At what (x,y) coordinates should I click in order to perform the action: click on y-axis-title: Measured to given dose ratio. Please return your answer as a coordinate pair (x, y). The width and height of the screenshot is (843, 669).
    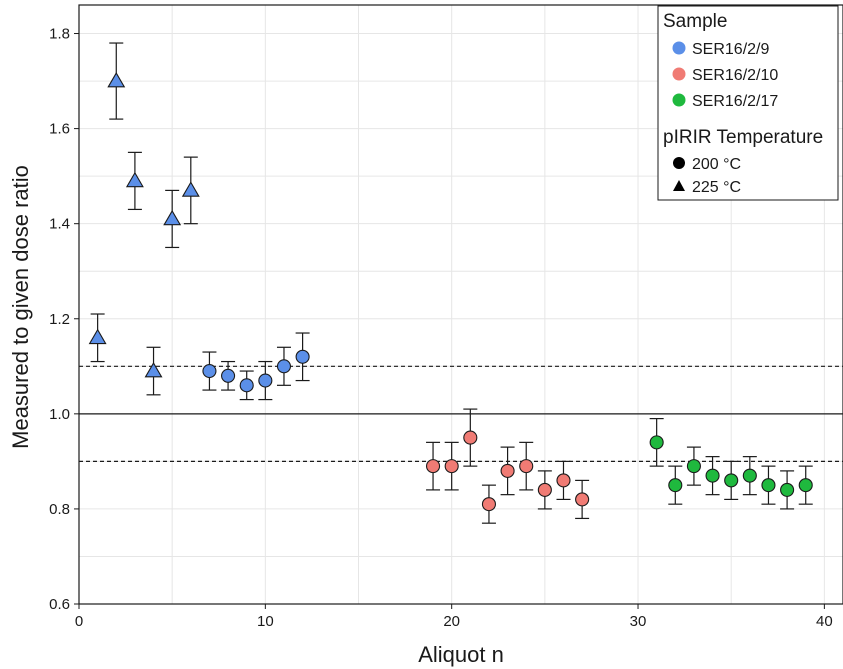
    Looking at the image, I should click on (20, 307).